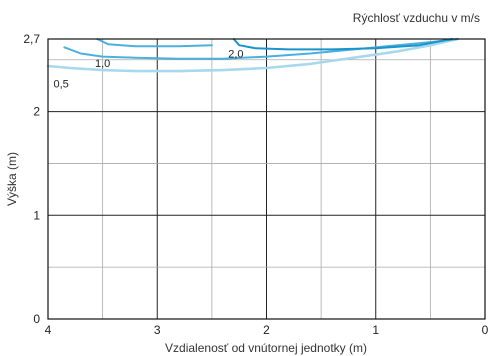 This screenshot has width=494, height=356. What do you see at coordinates (266, 330) in the screenshot?
I see `x-tick-label: 2` at bounding box center [266, 330].